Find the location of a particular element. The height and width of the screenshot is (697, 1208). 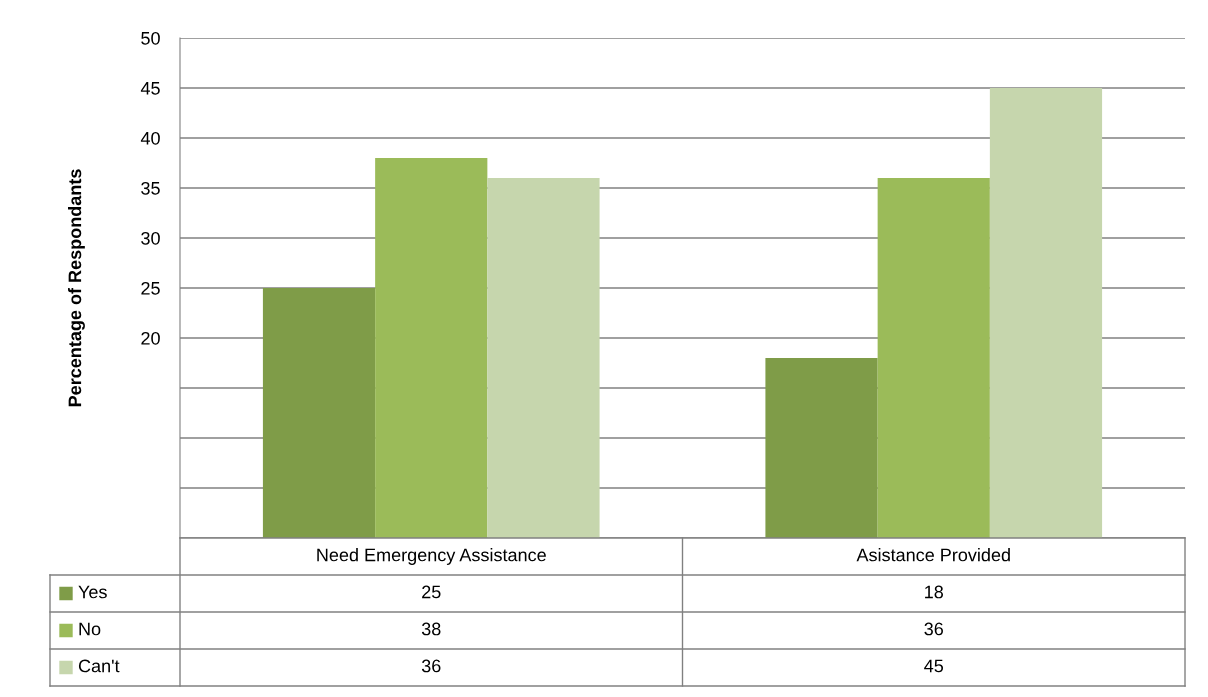

y-tick-label: 45 is located at coordinates (150, 88).